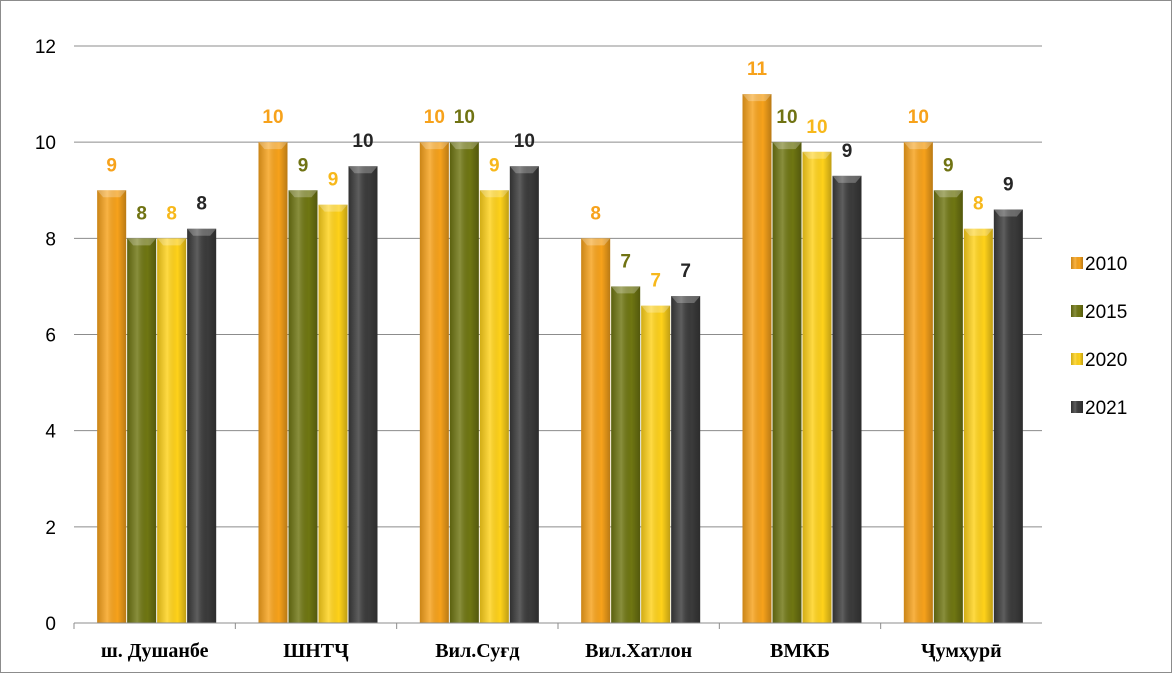 The image size is (1172, 674). Describe the element at coordinates (50, 432) in the screenshot. I see `y-tick-label: 4` at that location.